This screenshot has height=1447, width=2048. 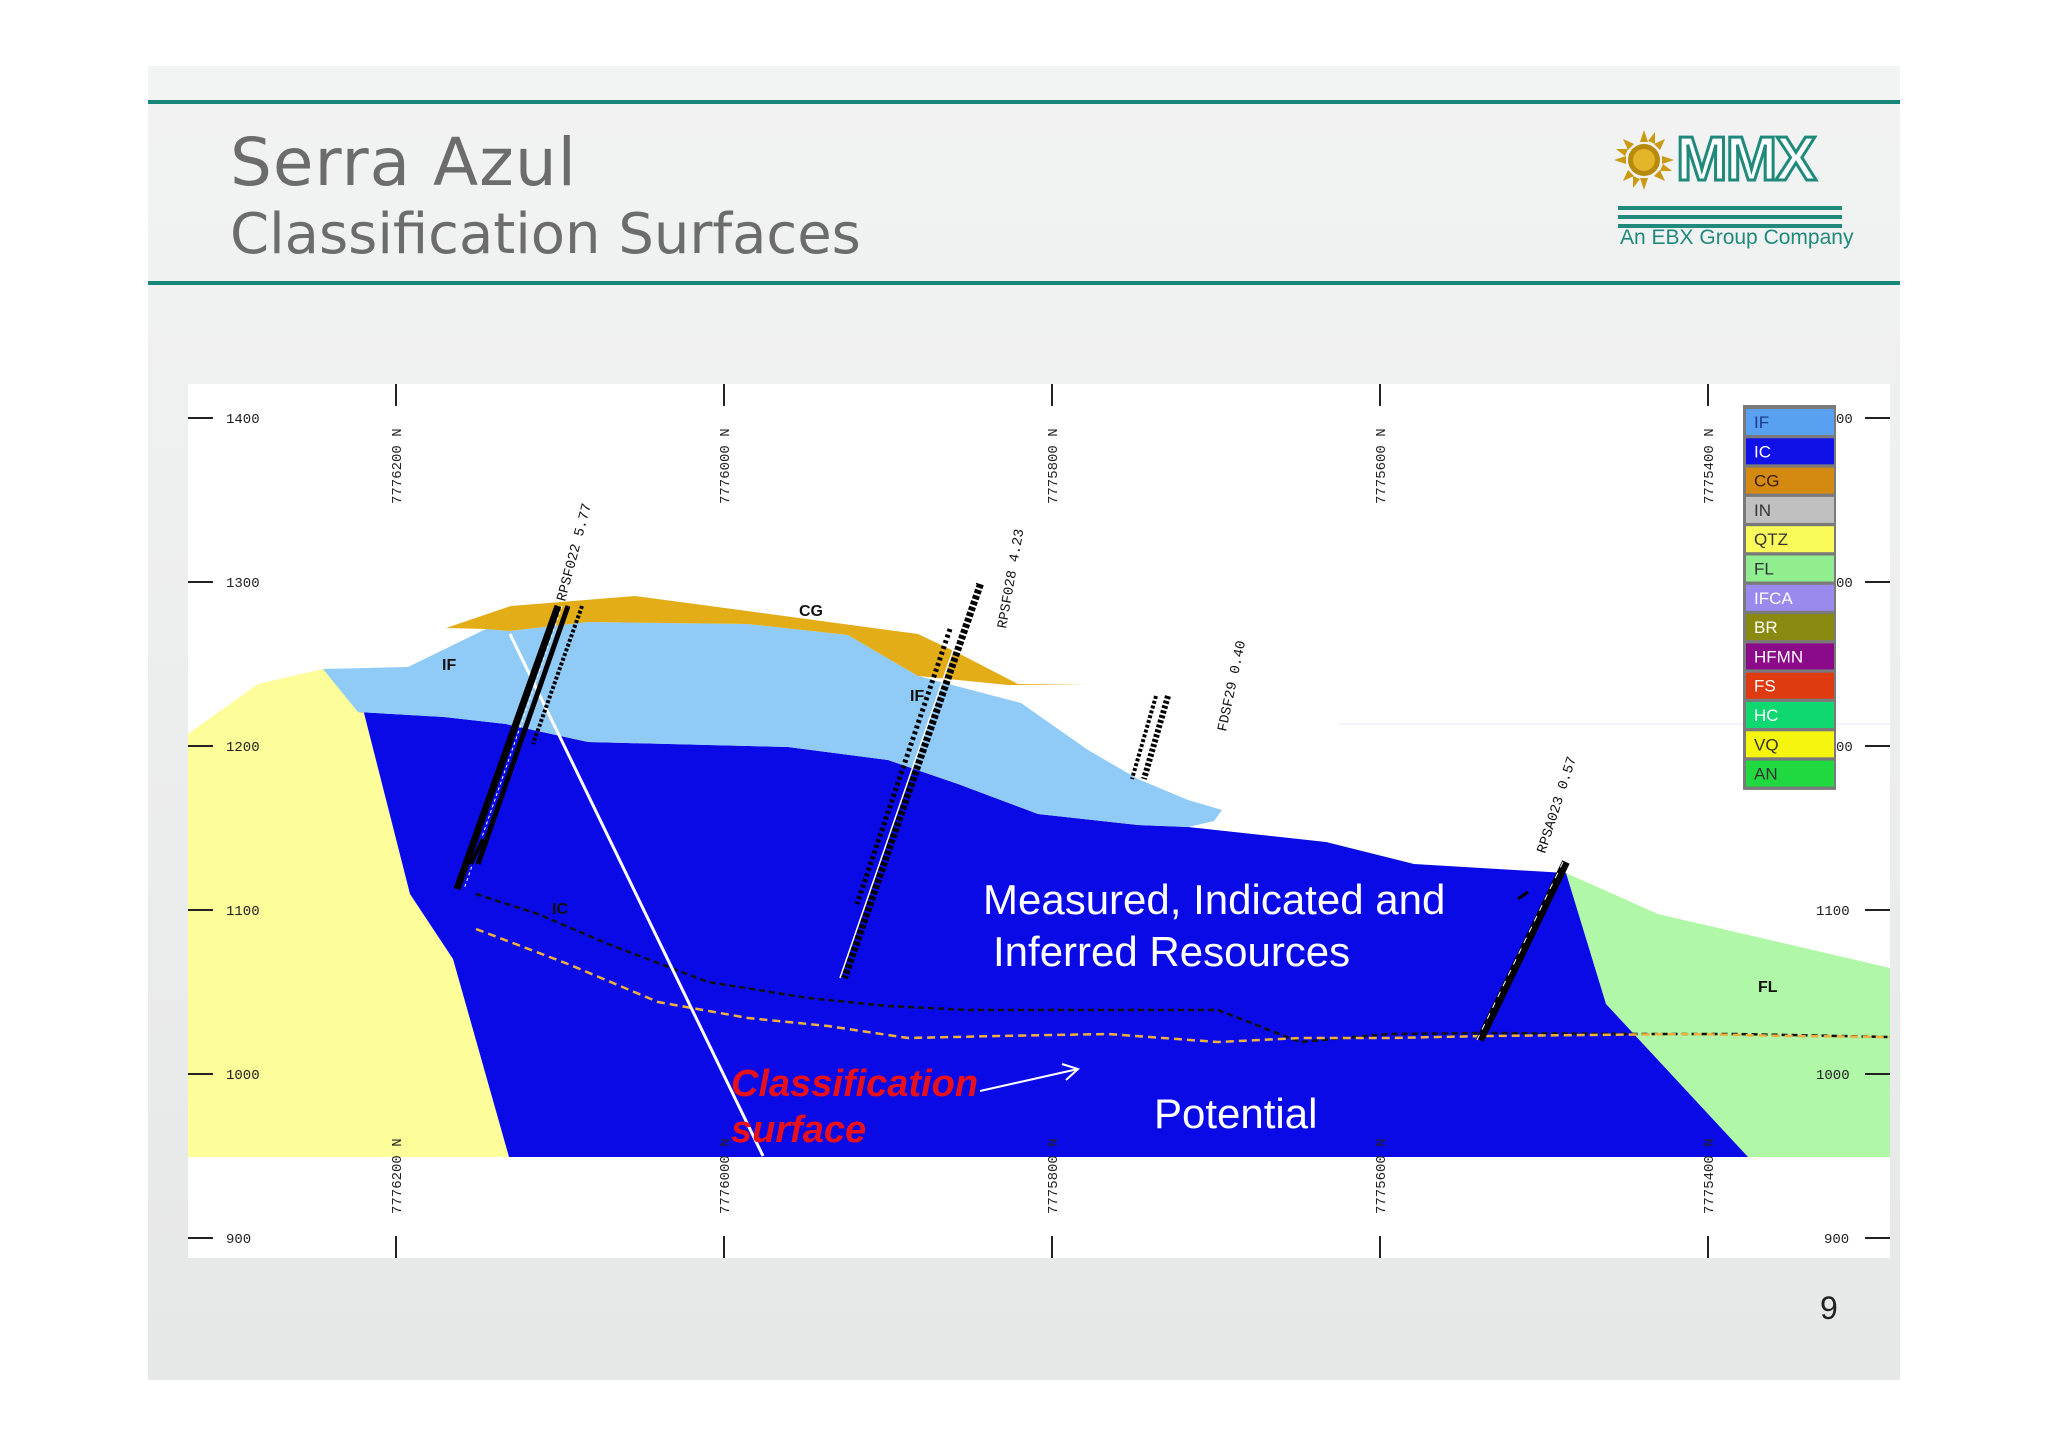 What do you see at coordinates (1773, 598) in the screenshot?
I see `legend-label-ifca: IFCA` at bounding box center [1773, 598].